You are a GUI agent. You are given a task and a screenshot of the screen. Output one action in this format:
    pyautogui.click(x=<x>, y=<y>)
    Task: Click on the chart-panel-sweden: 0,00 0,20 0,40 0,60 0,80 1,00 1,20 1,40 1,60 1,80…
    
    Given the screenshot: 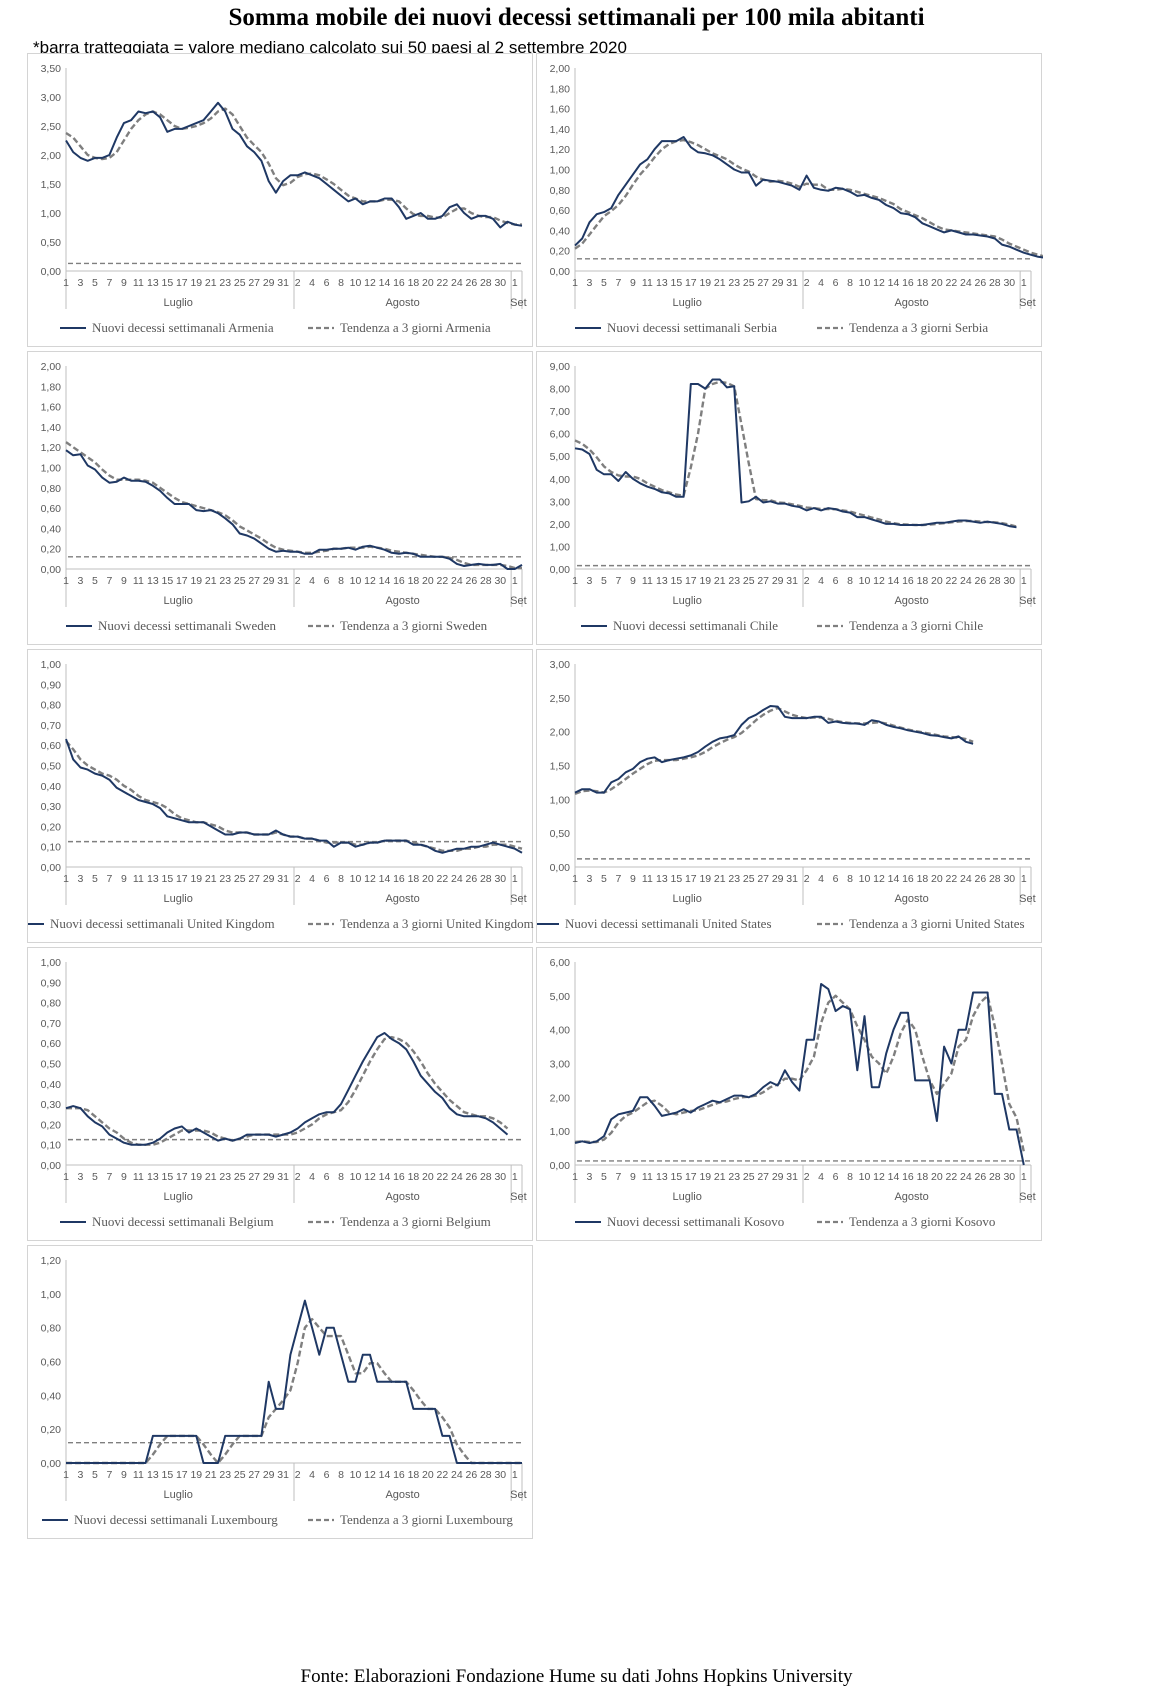 What is the action you would take?
    pyautogui.click(x=280, y=498)
    